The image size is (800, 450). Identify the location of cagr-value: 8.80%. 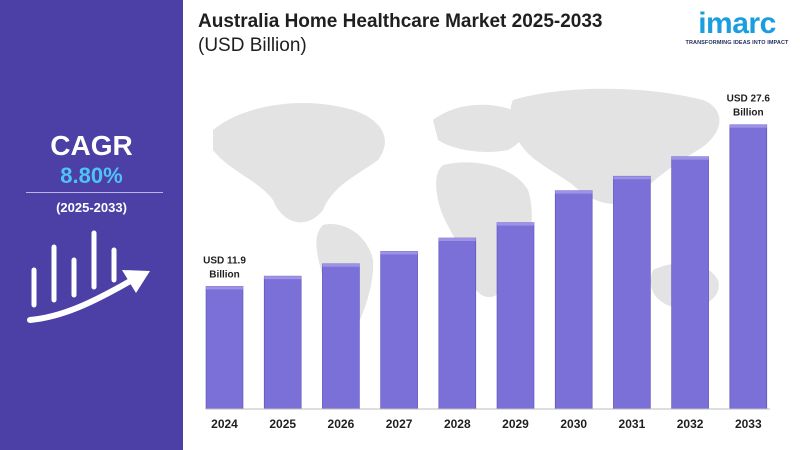
(91, 175).